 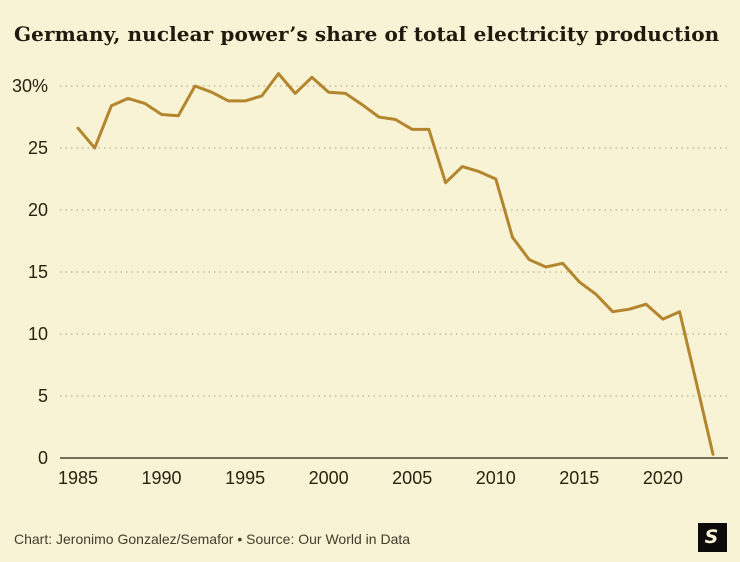 I want to click on x-tick-label: 2000, so click(x=329, y=478).